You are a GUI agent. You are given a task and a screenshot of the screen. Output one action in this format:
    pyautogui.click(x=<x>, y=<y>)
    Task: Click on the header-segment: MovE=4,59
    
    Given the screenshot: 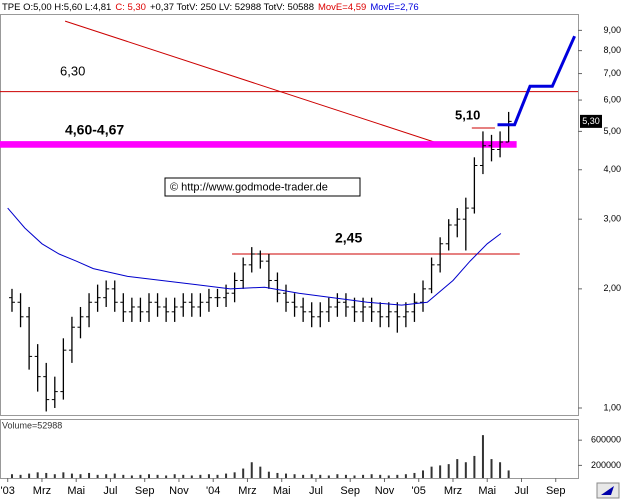 What is the action you would take?
    pyautogui.click(x=342, y=7)
    